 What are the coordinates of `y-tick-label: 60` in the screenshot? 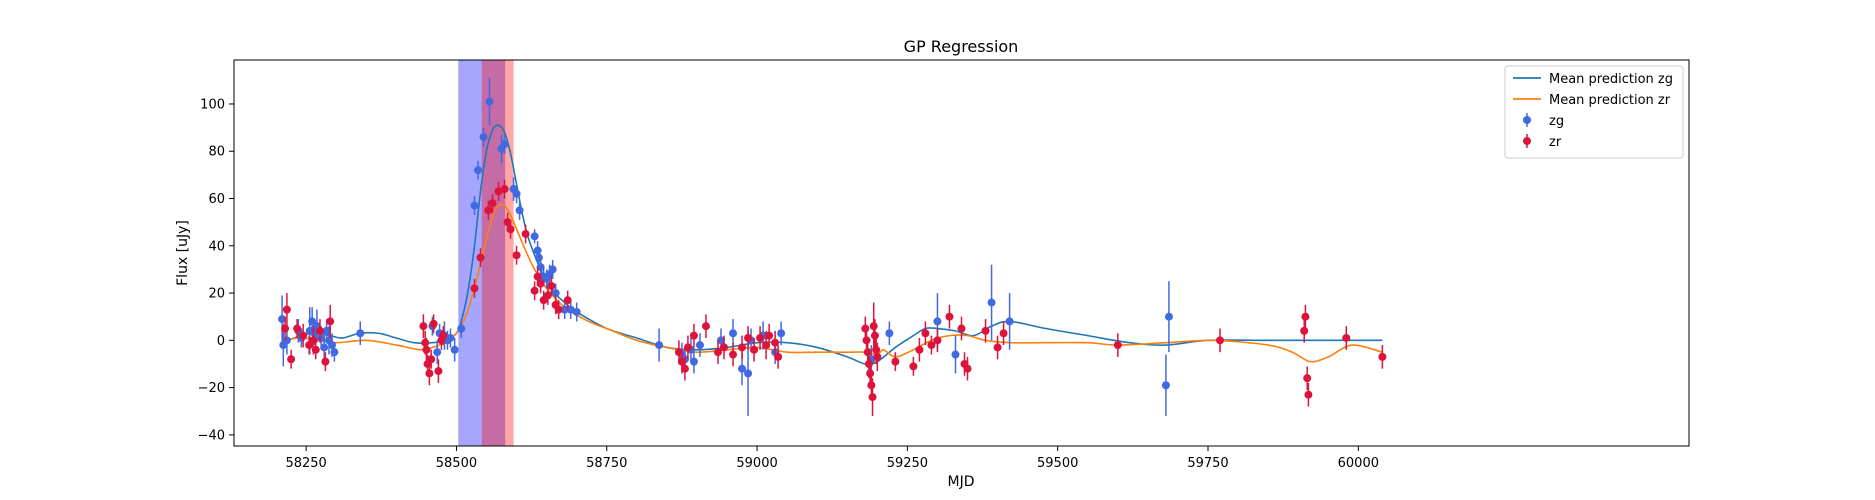 It's located at (216, 199).